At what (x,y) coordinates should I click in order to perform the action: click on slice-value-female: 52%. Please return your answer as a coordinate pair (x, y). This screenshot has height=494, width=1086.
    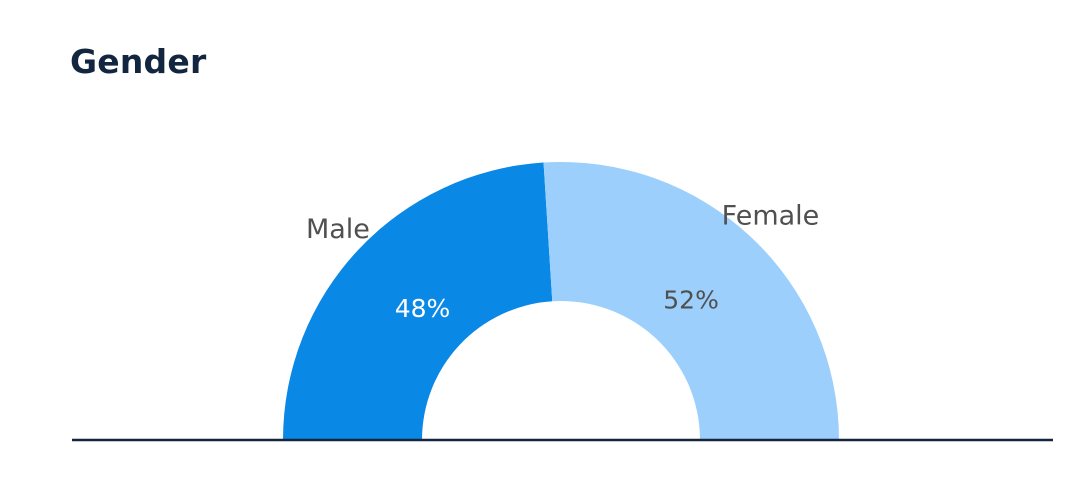
    Looking at the image, I should click on (691, 299).